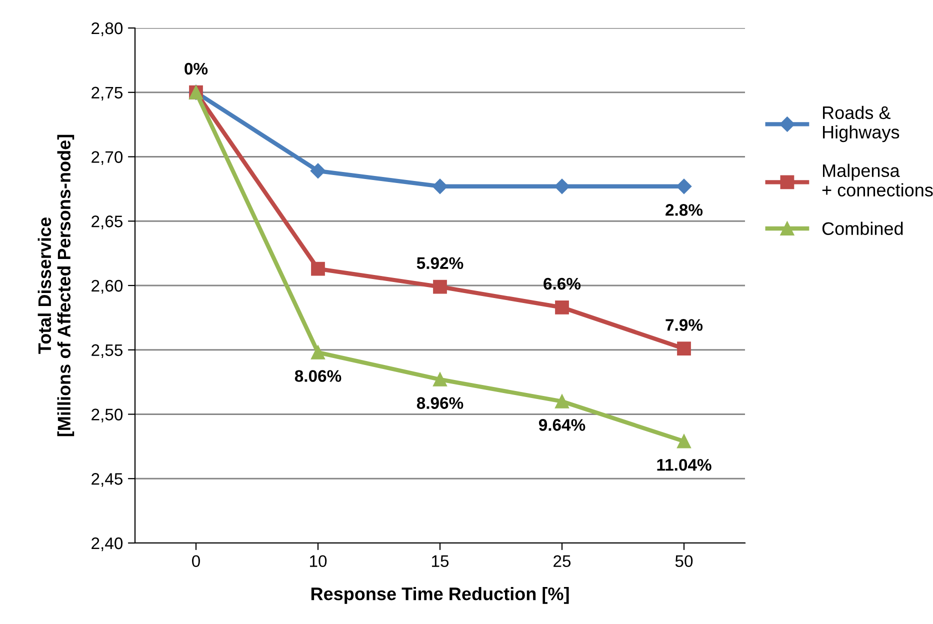 Image resolution: width=933 pixels, height=624 pixels. I want to click on legend-label: Combined, so click(862, 228).